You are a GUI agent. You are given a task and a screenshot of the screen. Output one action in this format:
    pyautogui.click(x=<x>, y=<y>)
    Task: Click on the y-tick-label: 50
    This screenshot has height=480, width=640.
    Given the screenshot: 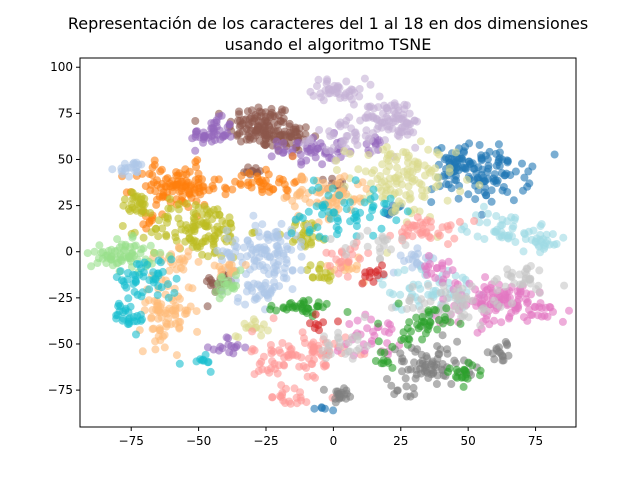 What is the action you would take?
    pyautogui.click(x=65, y=159)
    